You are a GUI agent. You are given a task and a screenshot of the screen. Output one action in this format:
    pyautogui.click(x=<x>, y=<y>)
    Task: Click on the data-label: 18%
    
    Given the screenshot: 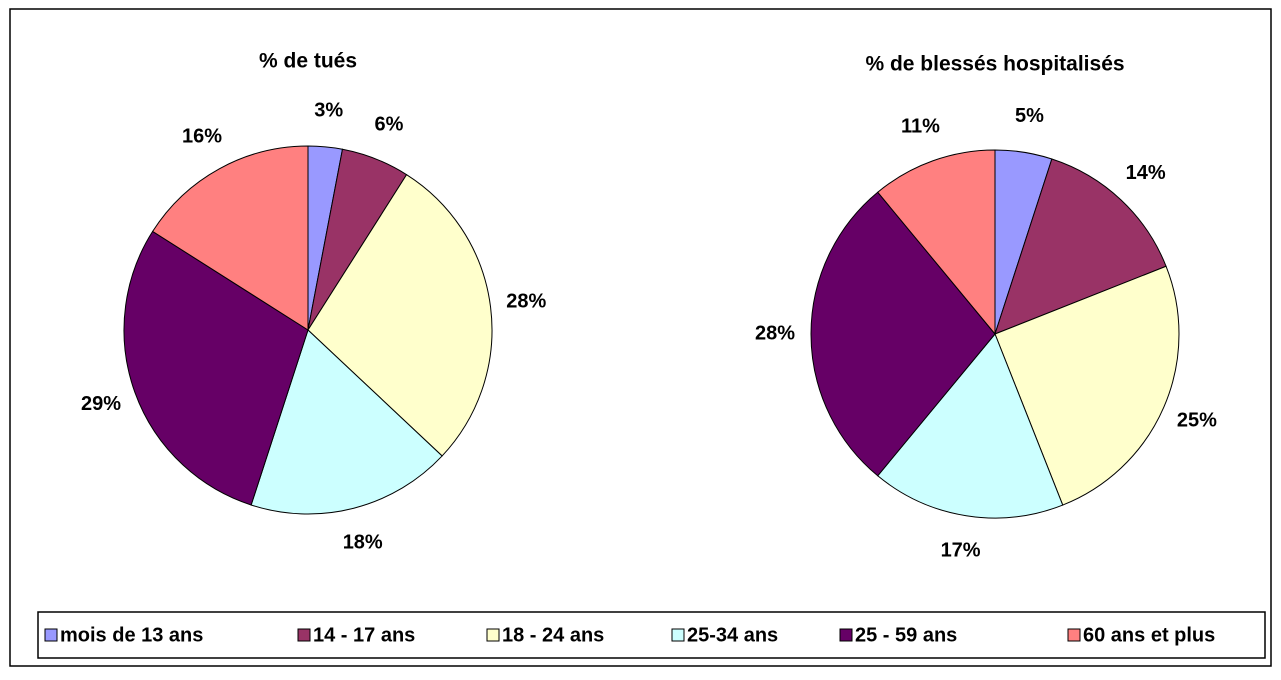 What is the action you would take?
    pyautogui.click(x=363, y=542)
    